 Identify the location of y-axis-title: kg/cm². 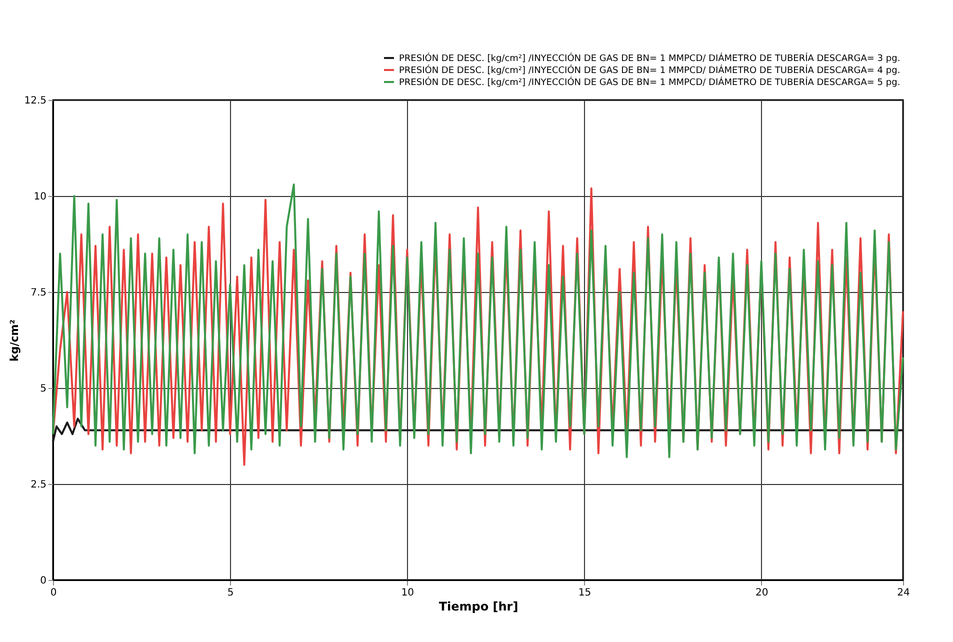
(15, 340).